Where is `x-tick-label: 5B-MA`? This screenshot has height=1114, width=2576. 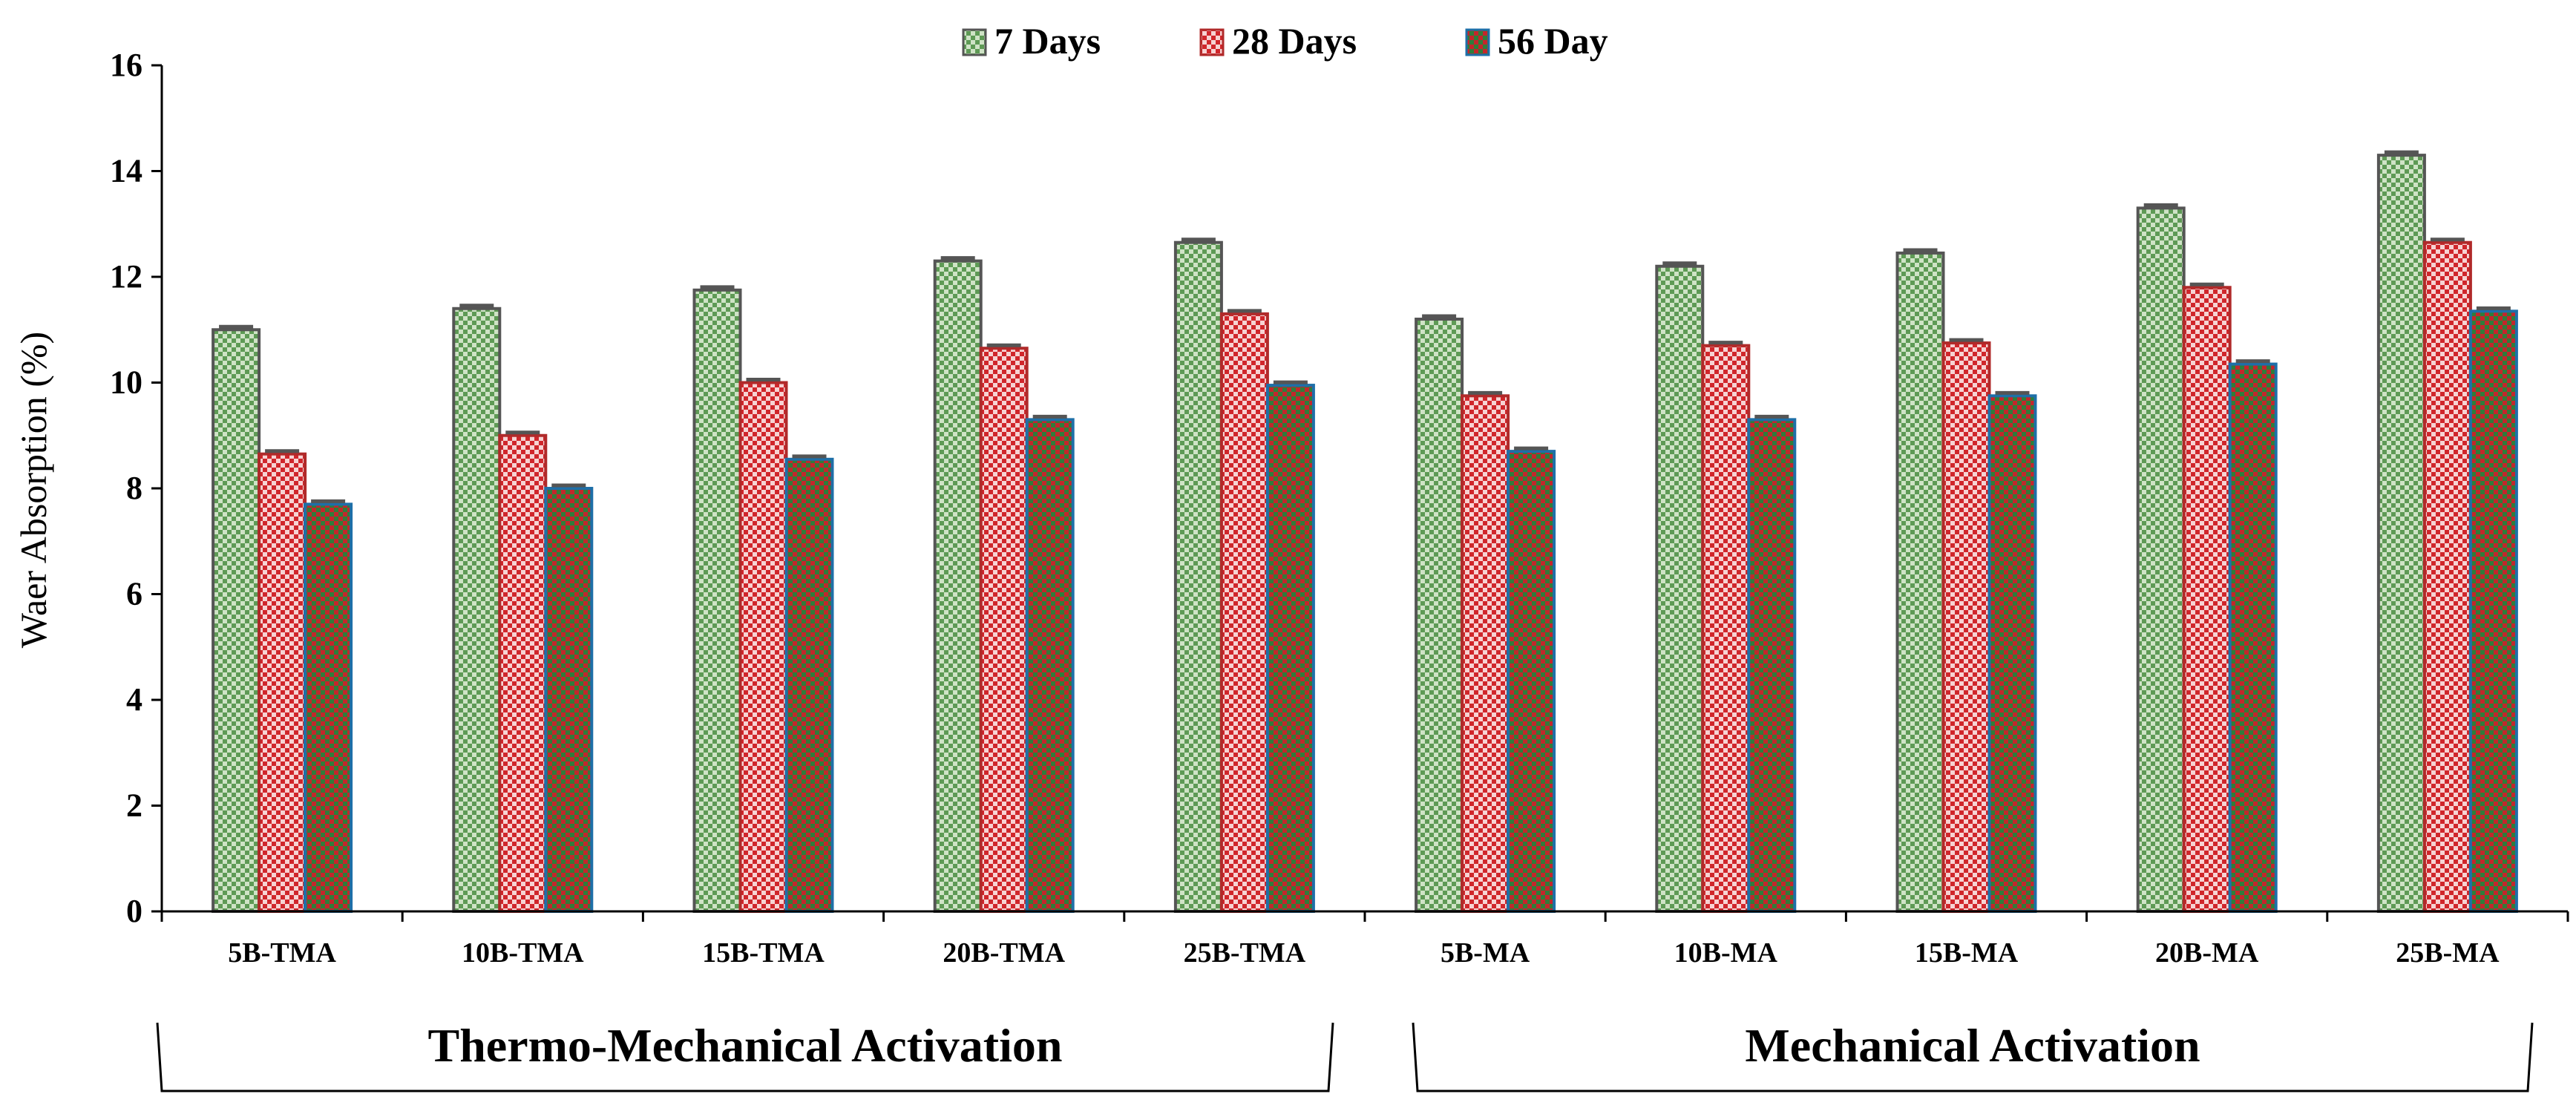 x-tick-label: 5B-MA is located at coordinates (1486, 953).